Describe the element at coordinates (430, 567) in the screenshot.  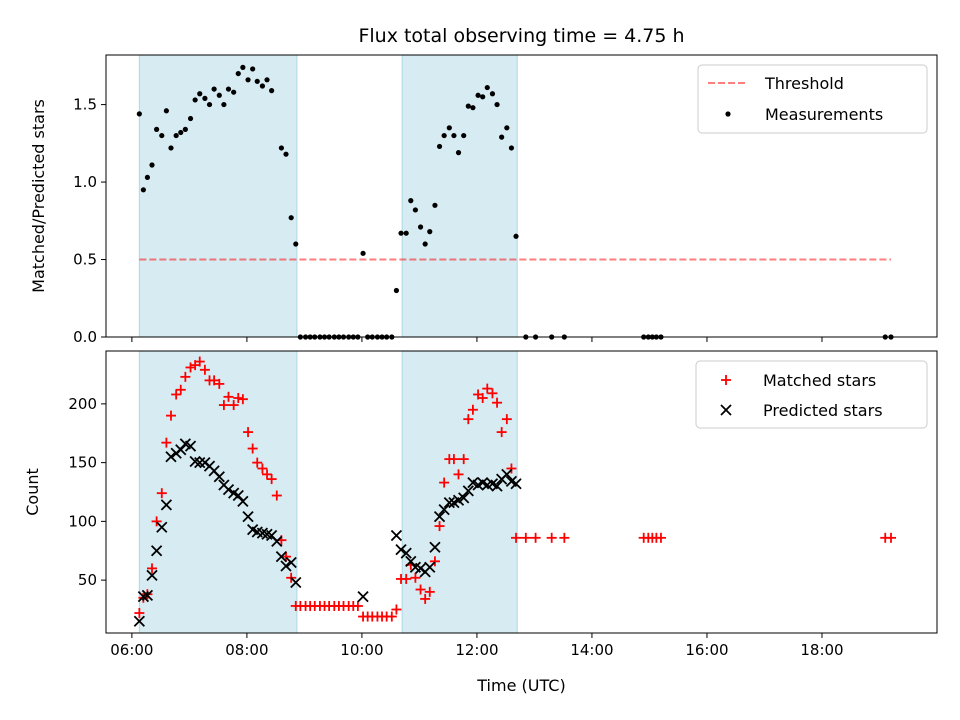
I see `predicted-point-42-b` at that location.